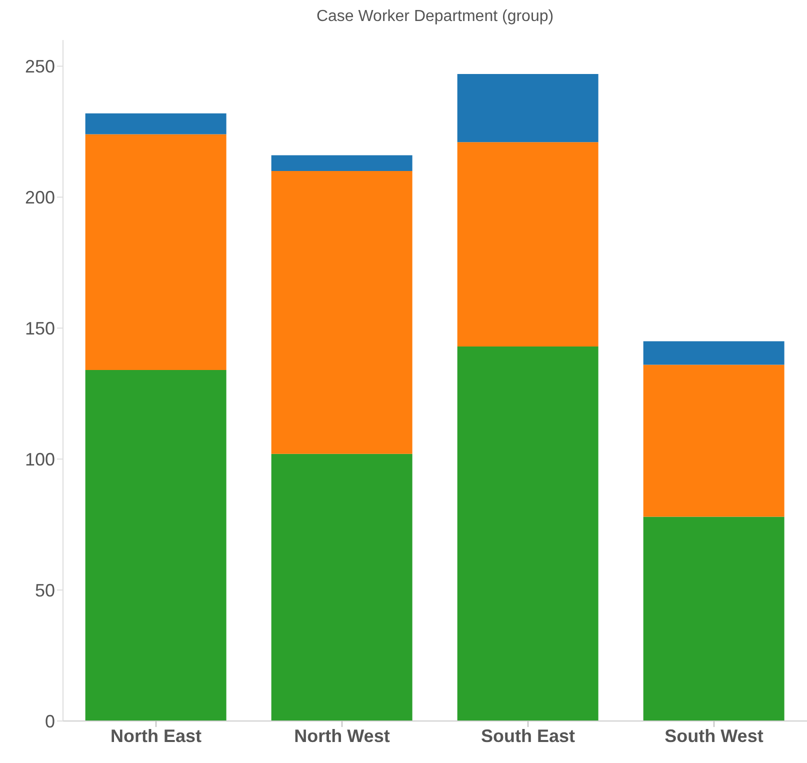 This screenshot has height=763, width=807. What do you see at coordinates (39, 328) in the screenshot?
I see `y-tick-label: 150` at bounding box center [39, 328].